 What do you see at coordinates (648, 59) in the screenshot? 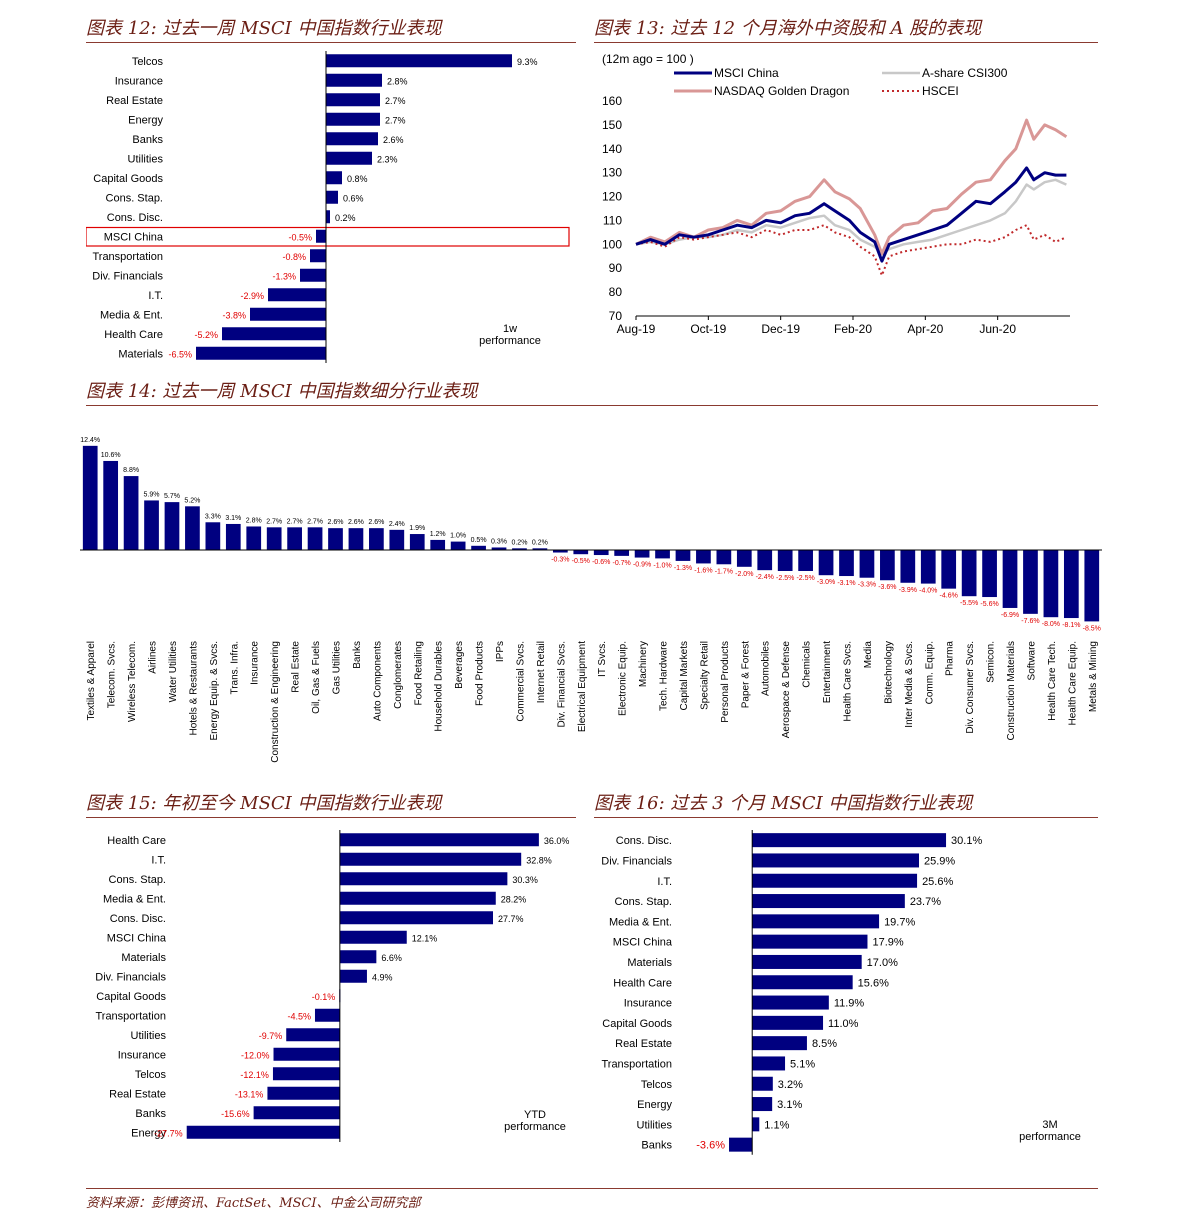
I see `unit-note: (12m ago = 100 )` at bounding box center [648, 59].